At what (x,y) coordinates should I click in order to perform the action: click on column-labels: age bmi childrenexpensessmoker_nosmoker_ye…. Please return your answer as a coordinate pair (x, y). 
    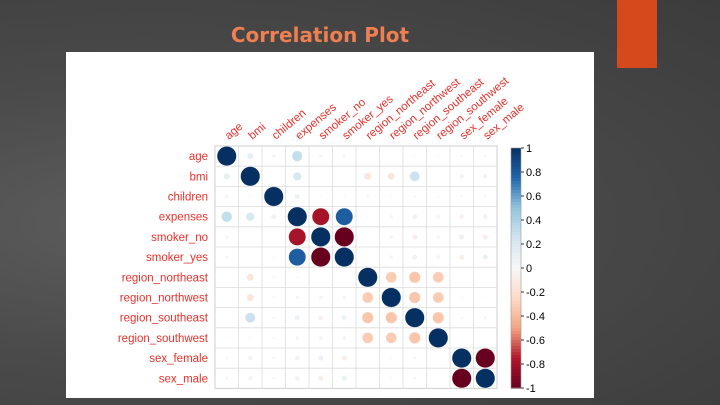
    Looking at the image, I should click on (375, 109).